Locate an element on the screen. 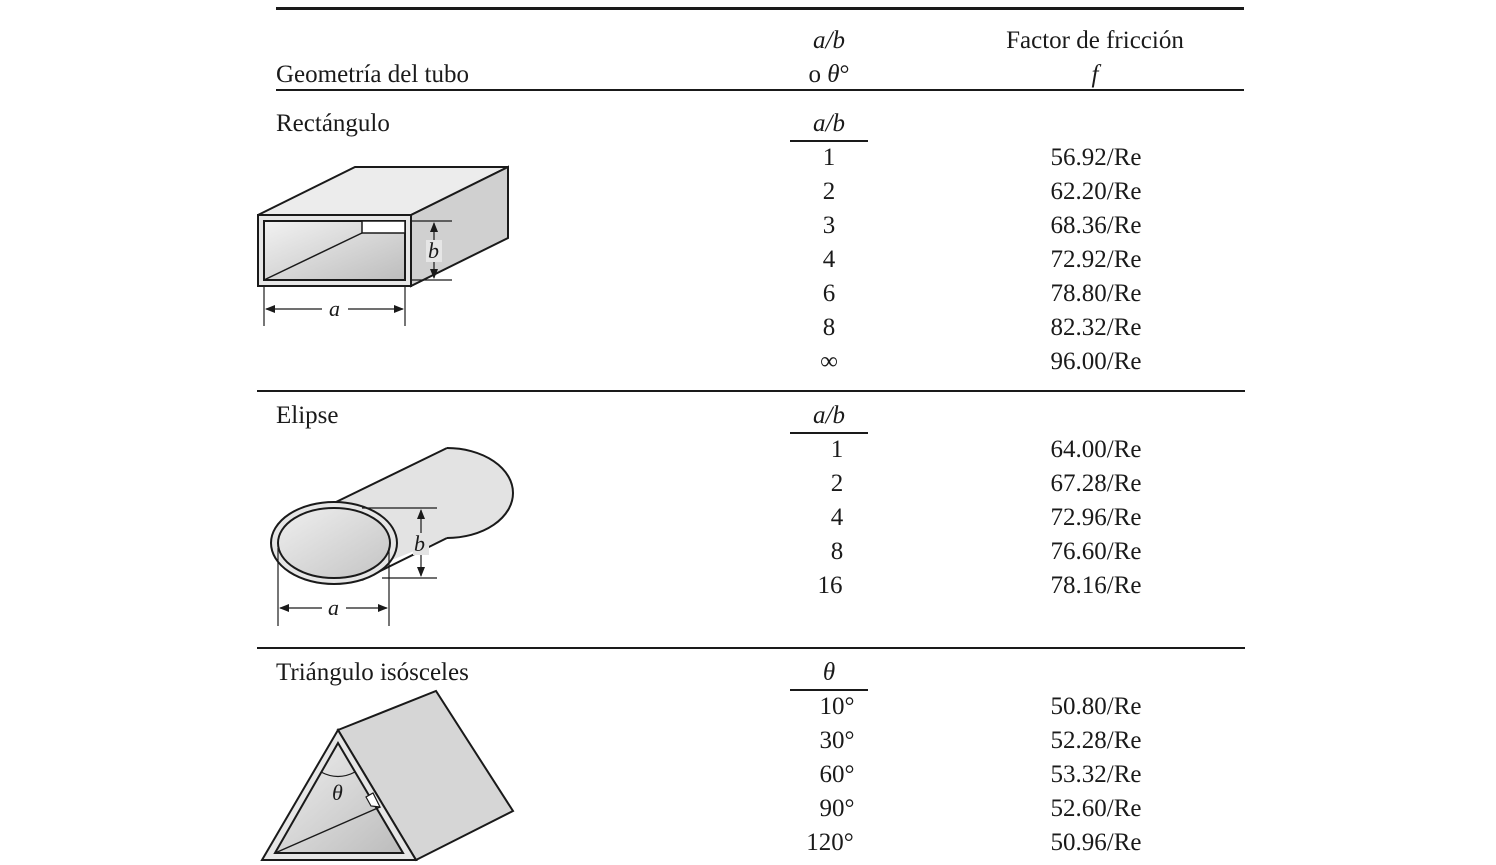 The width and height of the screenshot is (1496, 865). friction-value: 78.16/Re is located at coordinates (1096, 585).